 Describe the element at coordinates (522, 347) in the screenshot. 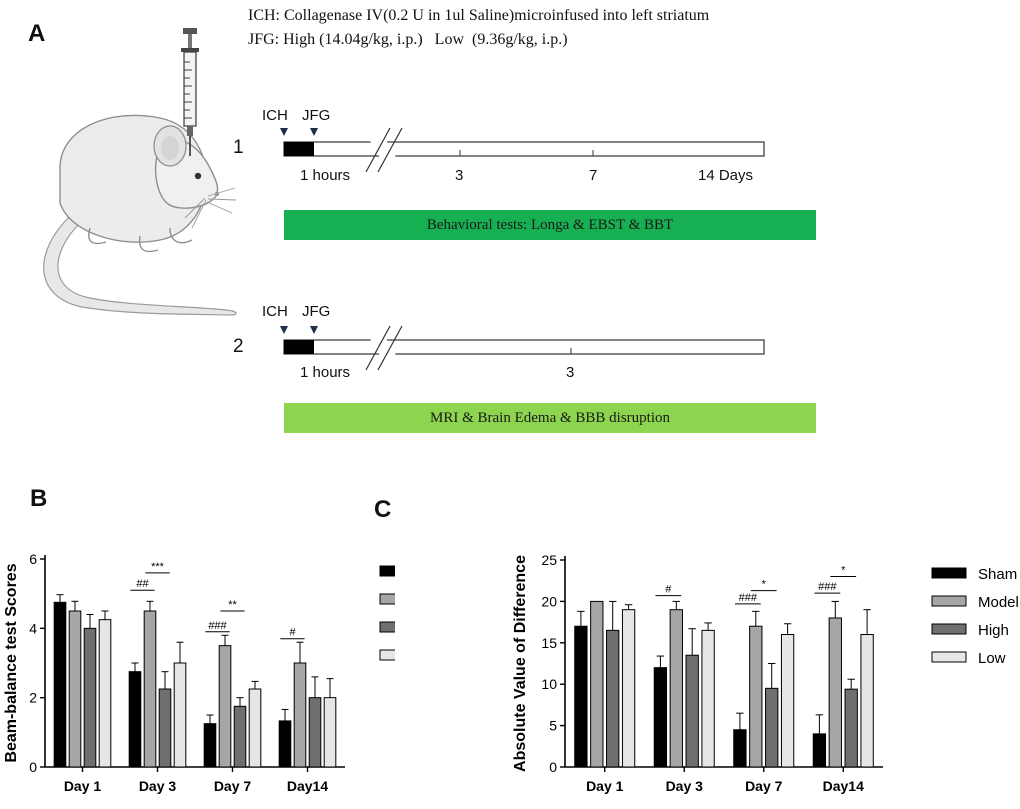

I see `timeline2-axis` at that location.